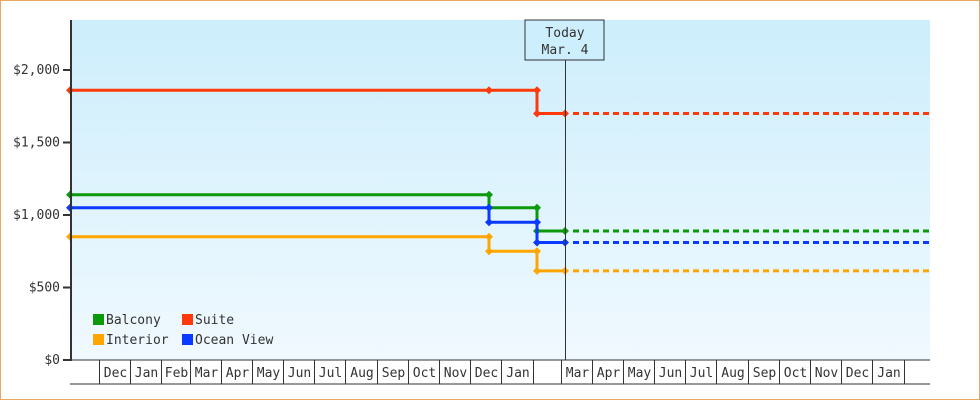 The image size is (980, 400). I want to click on today-label: Today, so click(564, 33).